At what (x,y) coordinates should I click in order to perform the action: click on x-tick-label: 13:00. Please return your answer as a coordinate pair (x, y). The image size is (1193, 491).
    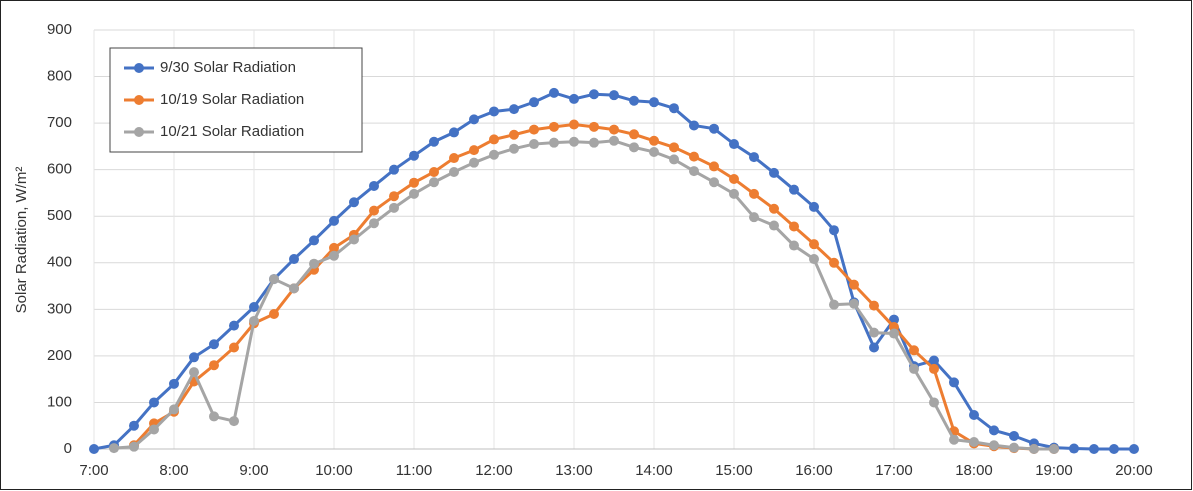
    Looking at the image, I should click on (574, 470).